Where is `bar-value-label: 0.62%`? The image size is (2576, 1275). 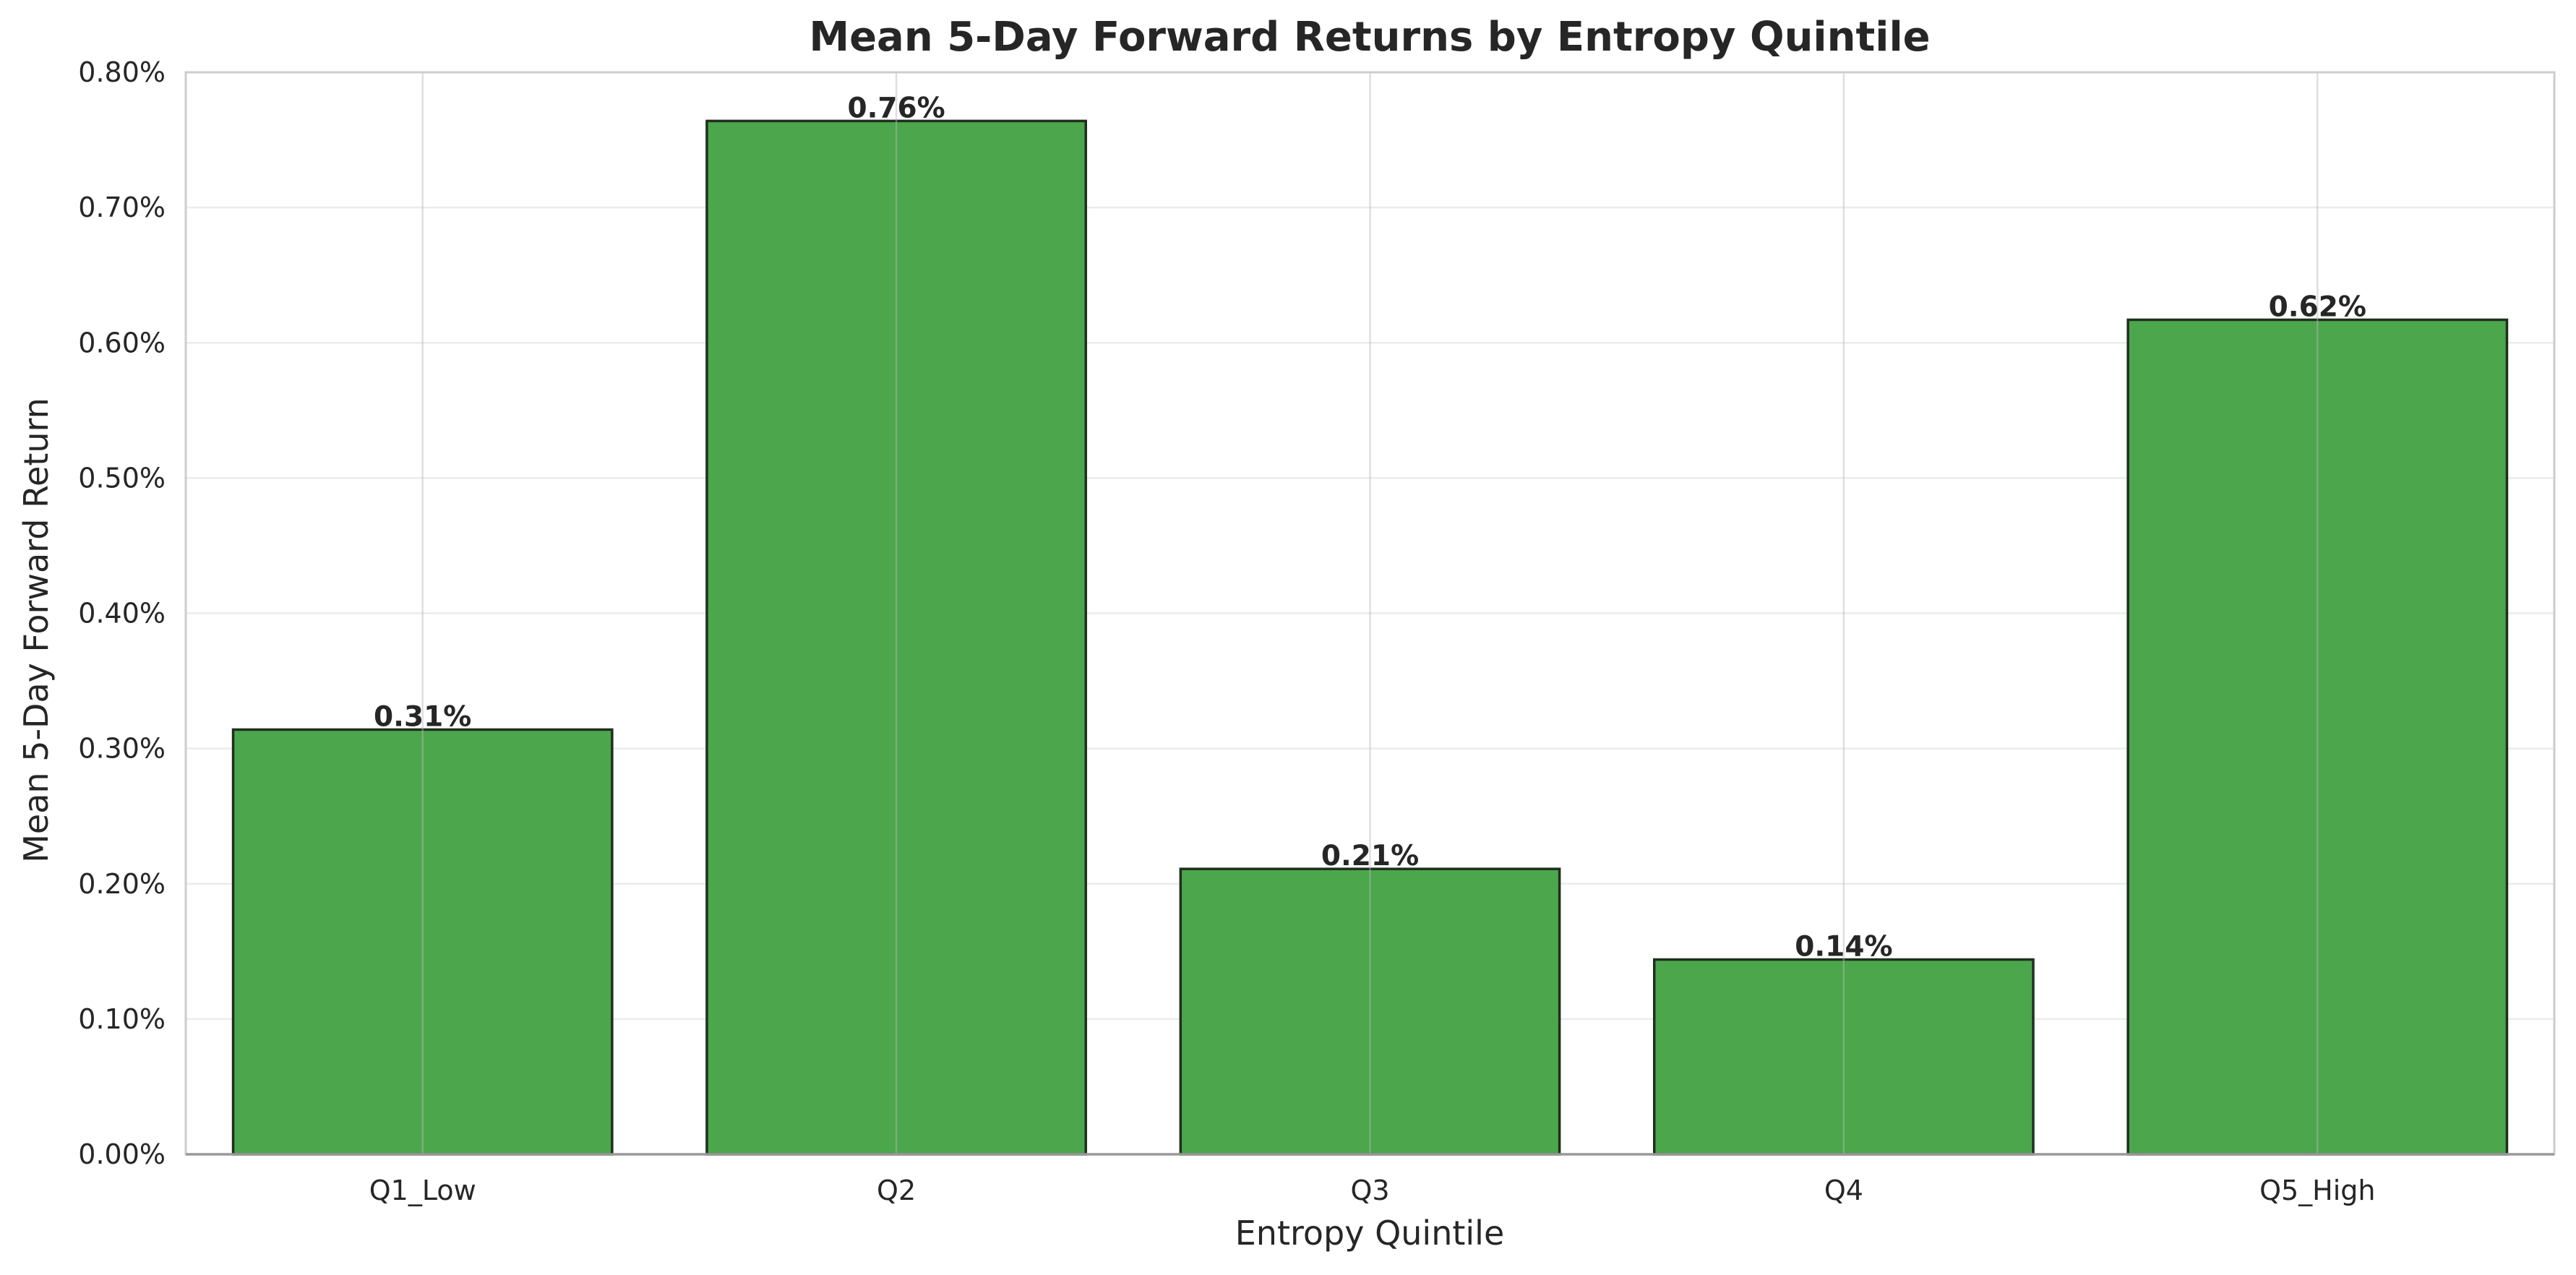 bar-value-label: 0.62% is located at coordinates (2317, 307).